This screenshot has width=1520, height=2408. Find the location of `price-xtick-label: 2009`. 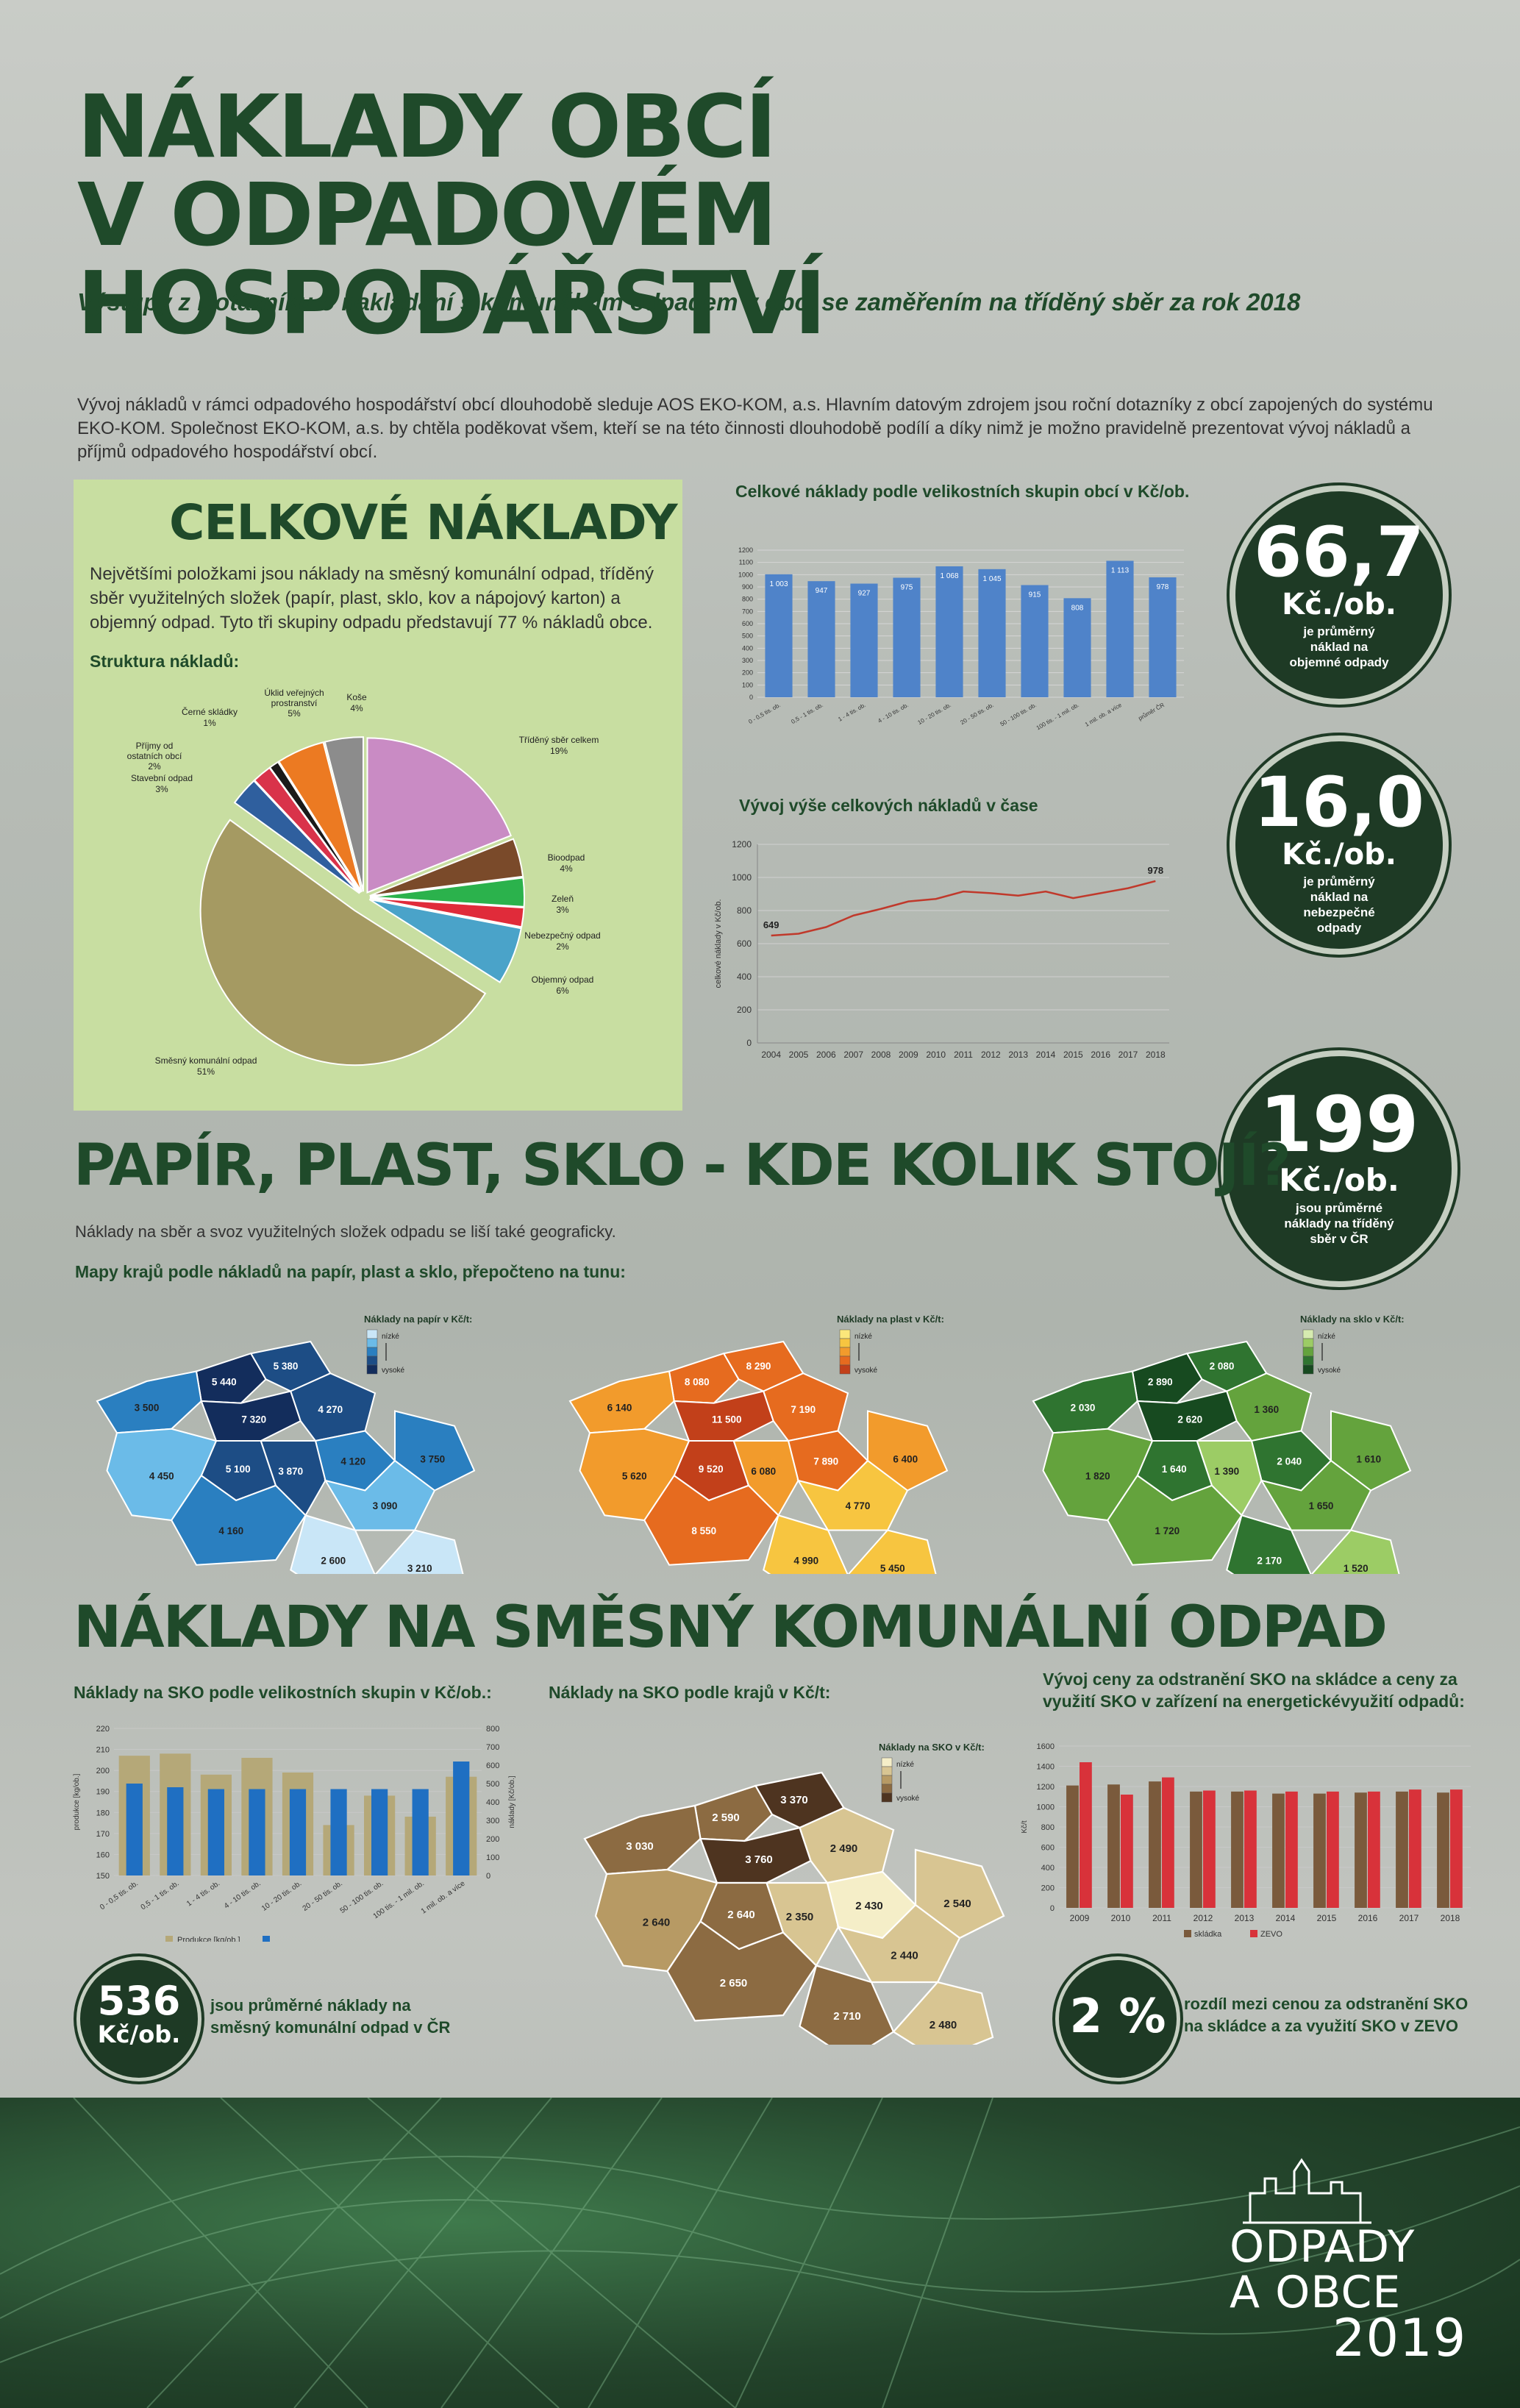

price-xtick-label: 2009 is located at coordinates (1080, 1918).